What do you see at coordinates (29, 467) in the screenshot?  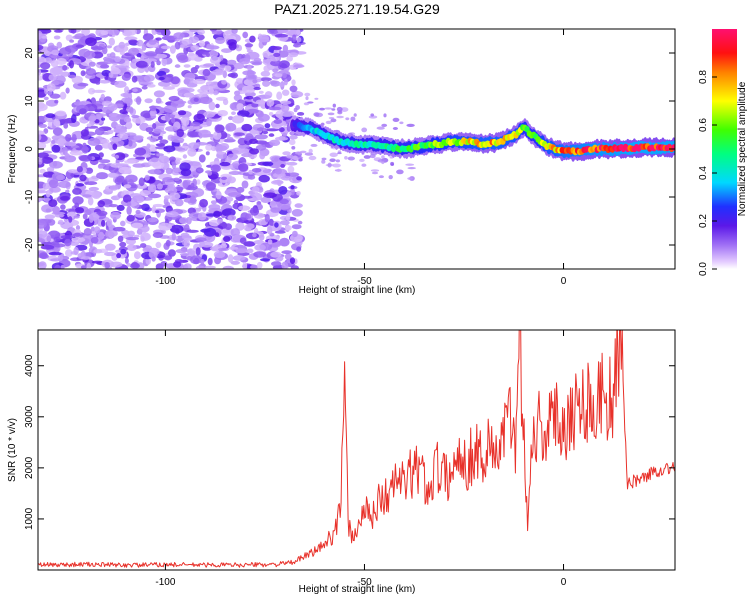 I see `y-tick-label: 2000` at bounding box center [29, 467].